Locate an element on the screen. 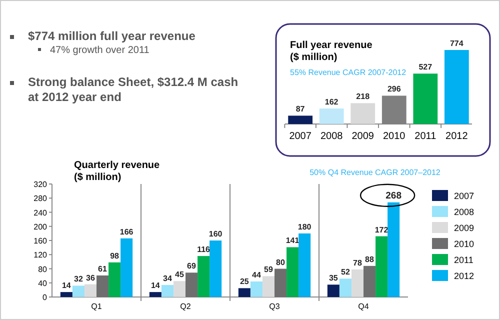 The width and height of the screenshot is (500, 320). data-label: 87 is located at coordinates (301, 109).